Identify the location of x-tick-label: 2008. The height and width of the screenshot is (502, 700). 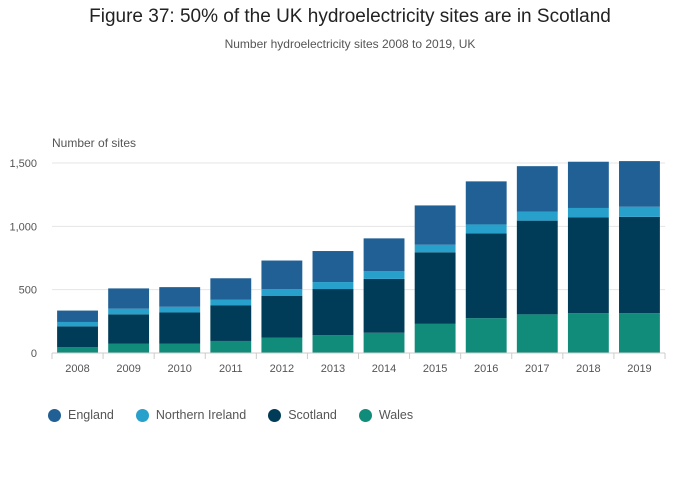
(77, 369).